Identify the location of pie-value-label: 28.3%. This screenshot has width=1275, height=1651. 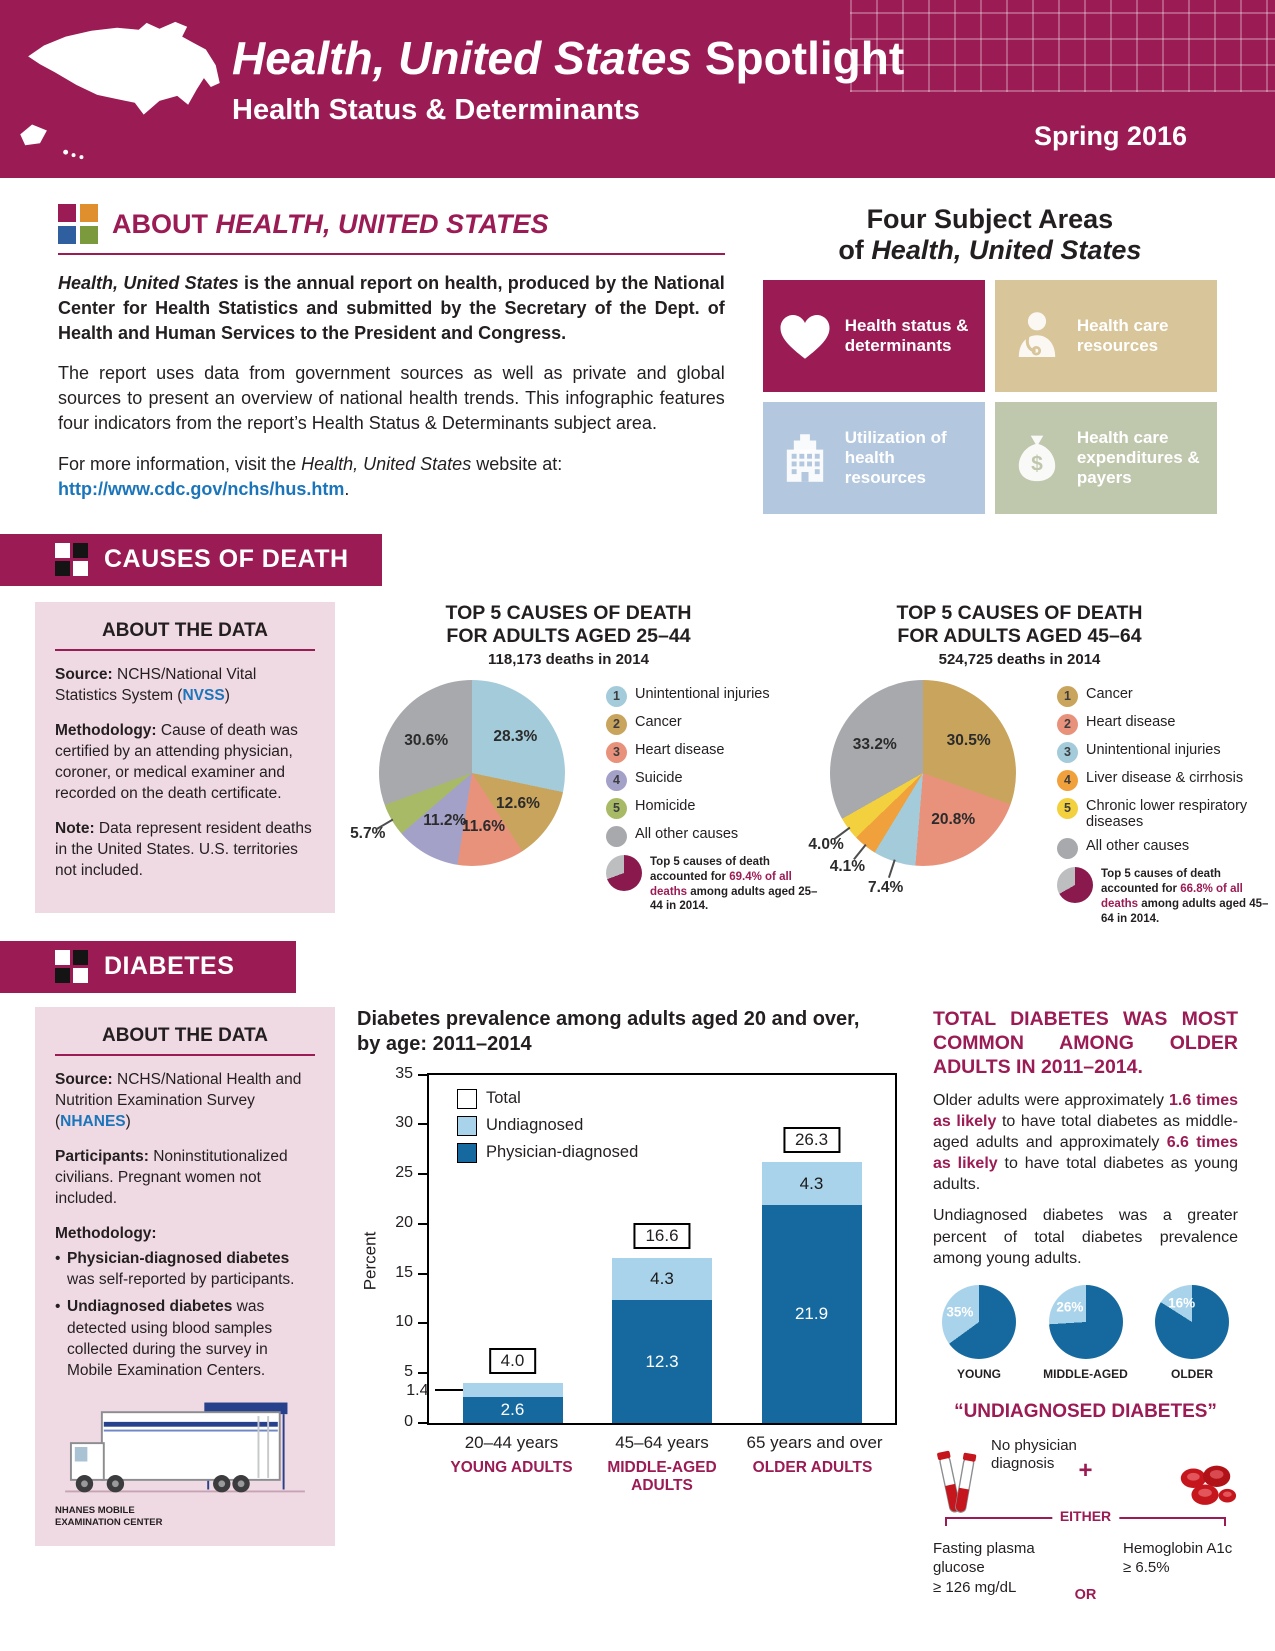
(515, 737).